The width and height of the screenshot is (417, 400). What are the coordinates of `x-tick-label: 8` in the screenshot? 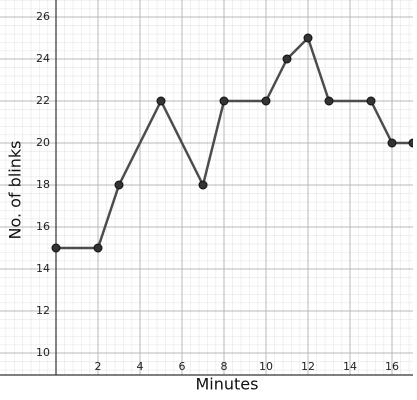 It's located at (224, 366).